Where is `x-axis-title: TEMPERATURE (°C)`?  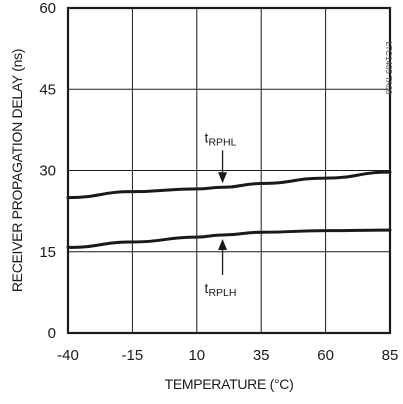 x-axis-title: TEMPERATURE (°C) is located at coordinates (229, 384).